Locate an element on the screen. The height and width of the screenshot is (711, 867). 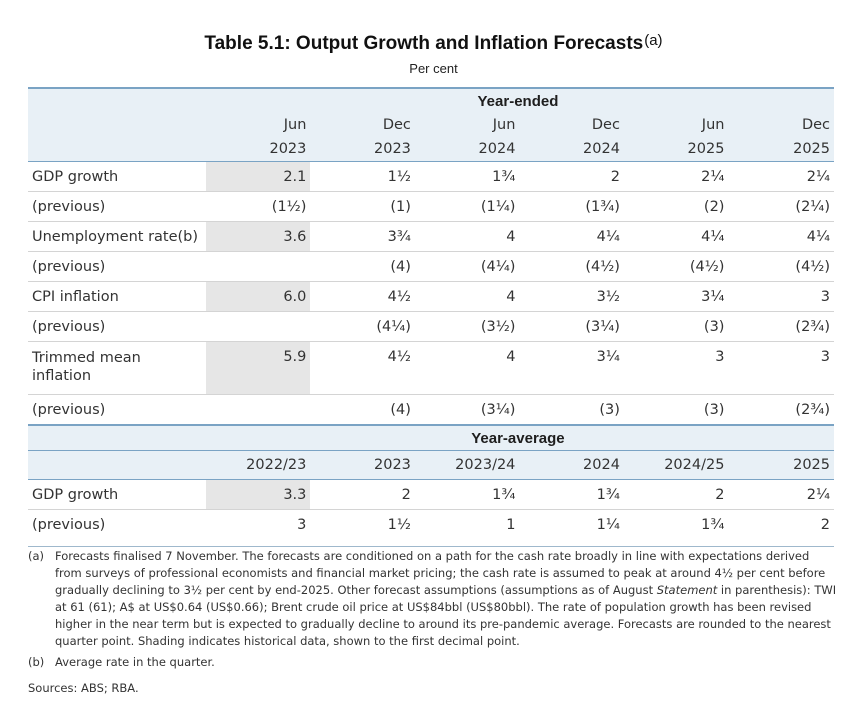
table-row: GDP growth 3.3 2 1¾ 1¾ 2 2¼ is located at coordinates (431, 494).